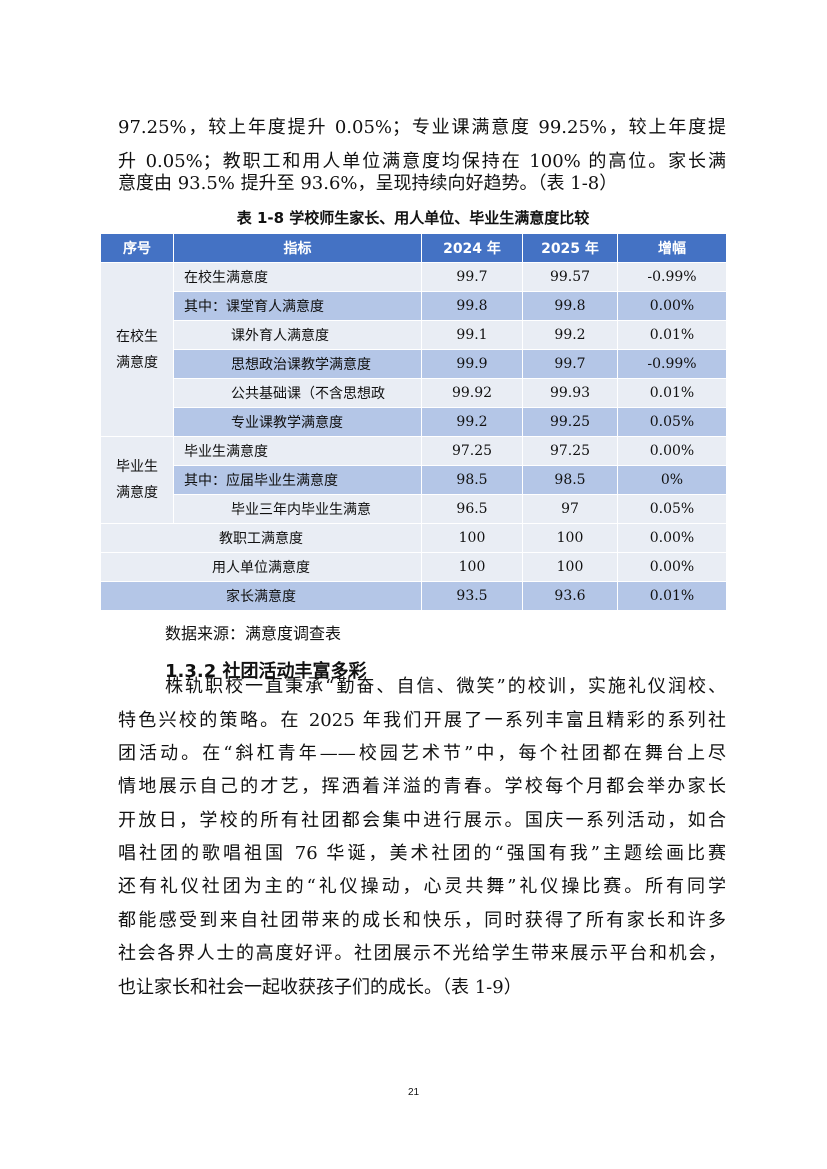  What do you see at coordinates (422, 786) in the screenshot?
I see `body-line: 情地展示自己的才艺，挥洒着洋溢的青春。学校每个月都会举办家长` at bounding box center [422, 786].